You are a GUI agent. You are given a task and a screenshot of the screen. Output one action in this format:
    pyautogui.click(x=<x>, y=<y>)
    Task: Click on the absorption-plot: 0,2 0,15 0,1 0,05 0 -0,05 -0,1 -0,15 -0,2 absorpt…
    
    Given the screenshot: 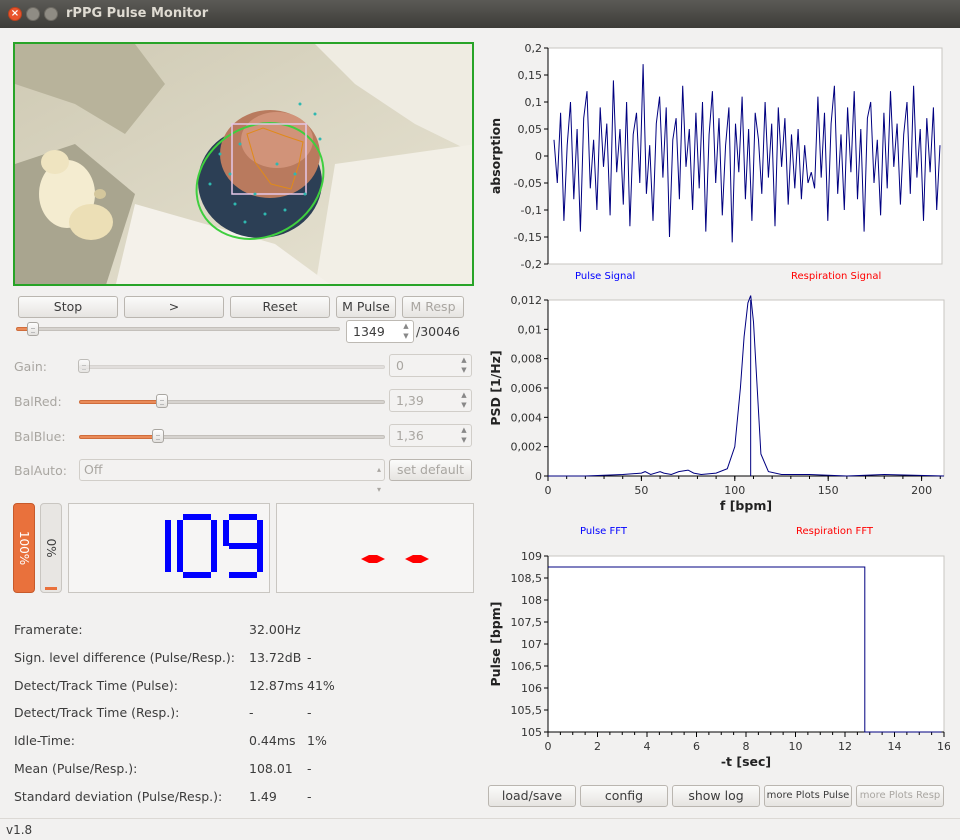 What is the action you would take?
    pyautogui.click(x=715, y=162)
    